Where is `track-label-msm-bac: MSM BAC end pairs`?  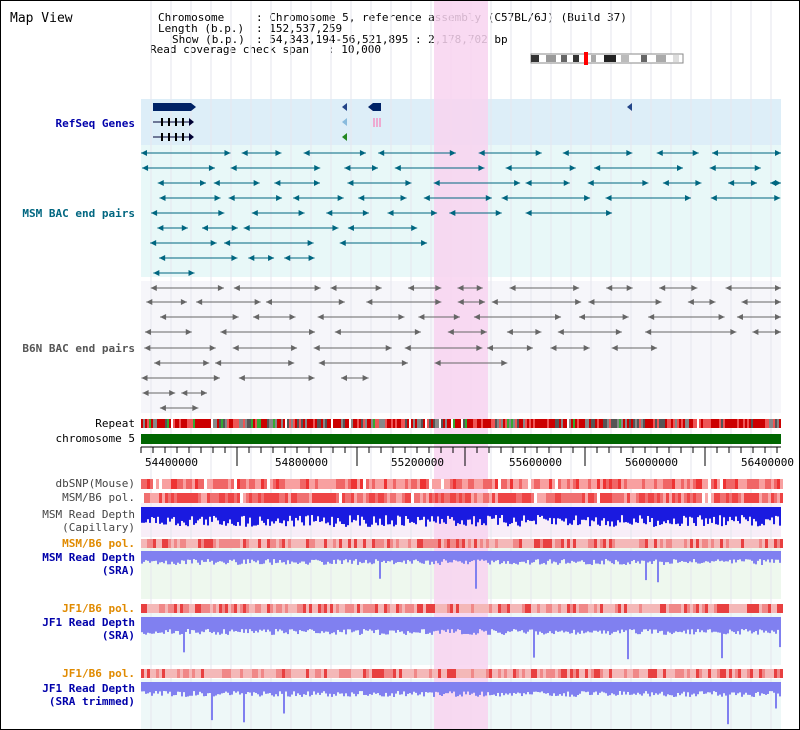
track-label-msm-bac: MSM BAC end pairs is located at coordinates (78, 213).